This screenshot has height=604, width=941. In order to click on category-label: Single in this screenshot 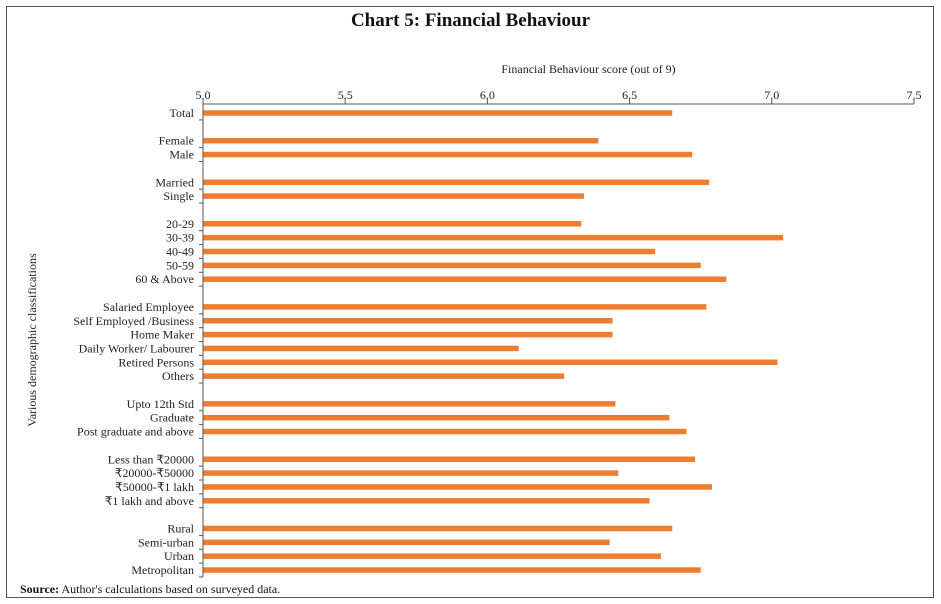, I will do `click(178, 196)`.